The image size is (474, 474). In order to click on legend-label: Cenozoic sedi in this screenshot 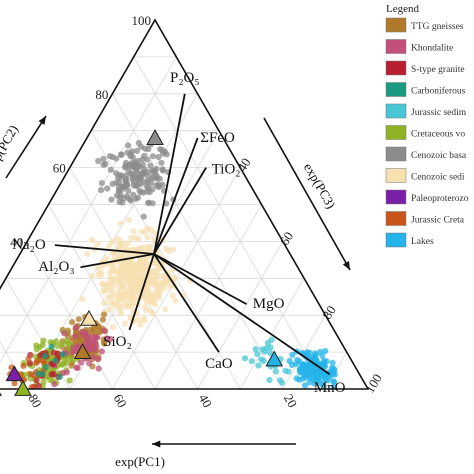, I will do `click(438, 178)`.